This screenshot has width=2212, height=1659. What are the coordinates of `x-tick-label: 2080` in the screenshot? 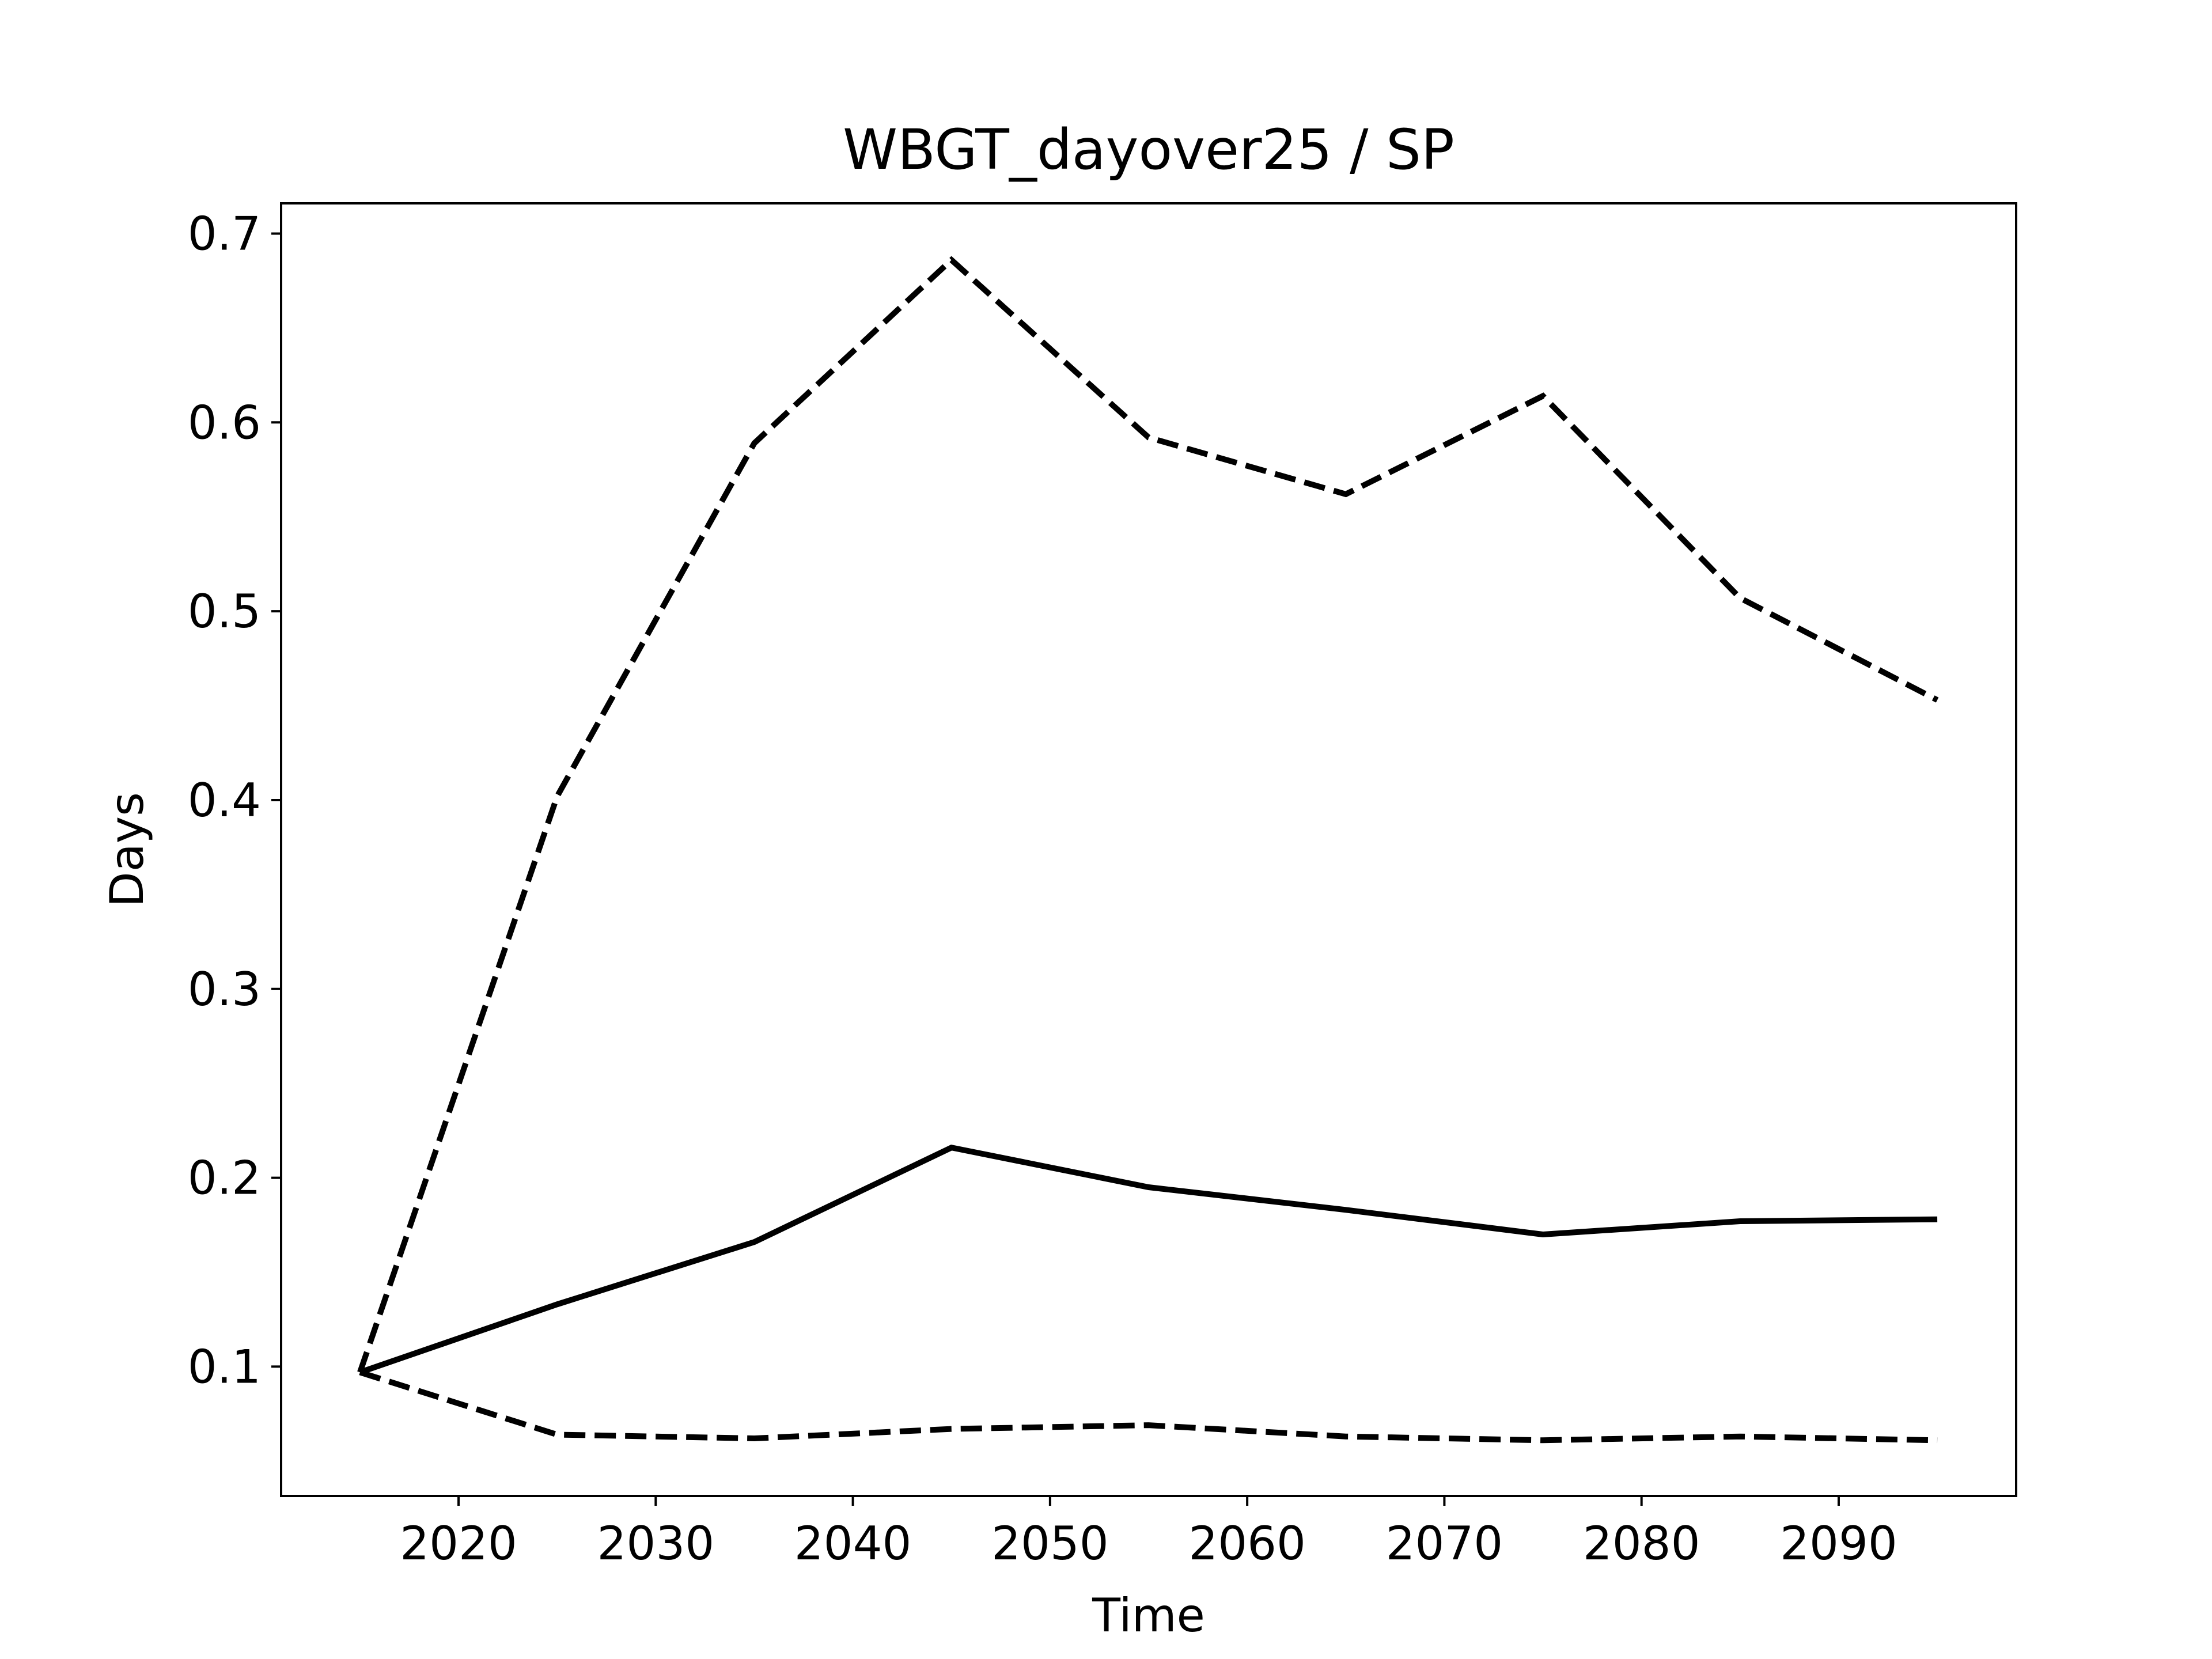 It's located at (1641, 1543).